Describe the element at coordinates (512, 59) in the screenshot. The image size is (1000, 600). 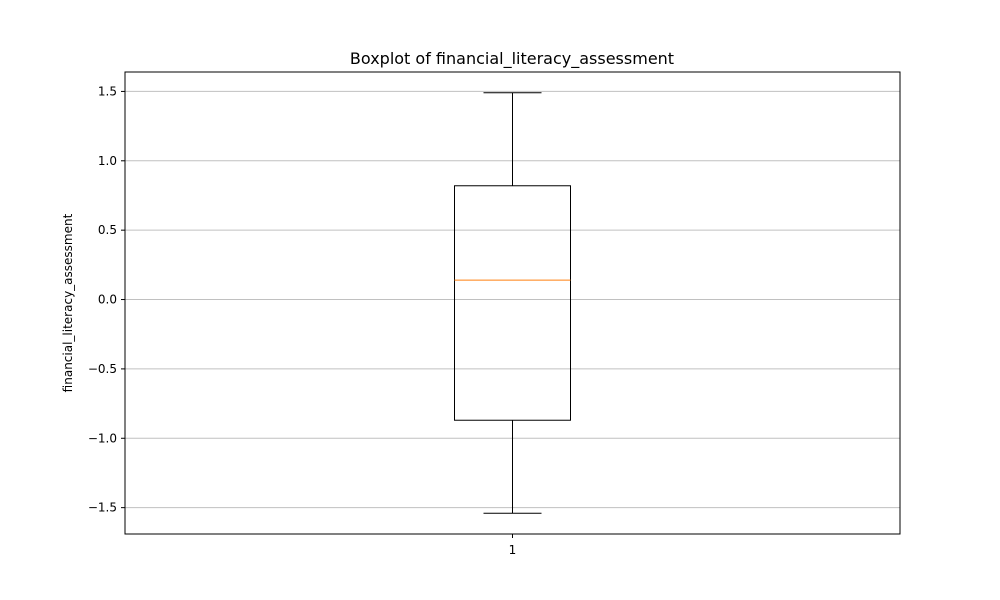
I see `chart-title: Boxplot of financial_literacy_assessment` at that location.